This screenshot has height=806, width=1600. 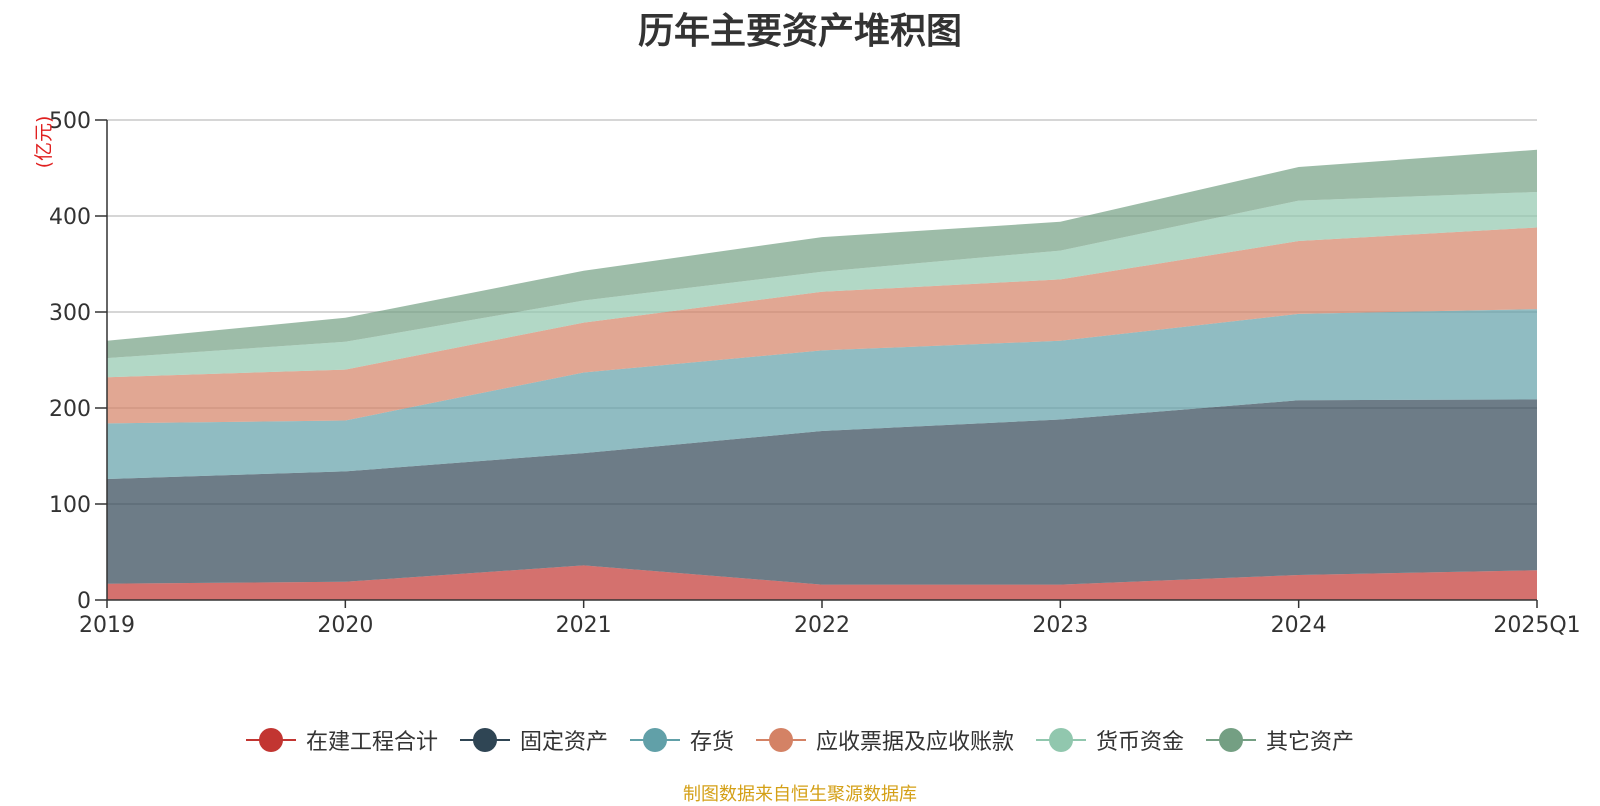 What do you see at coordinates (584, 625) in the screenshot?
I see `x-tick-label: 2021` at bounding box center [584, 625].